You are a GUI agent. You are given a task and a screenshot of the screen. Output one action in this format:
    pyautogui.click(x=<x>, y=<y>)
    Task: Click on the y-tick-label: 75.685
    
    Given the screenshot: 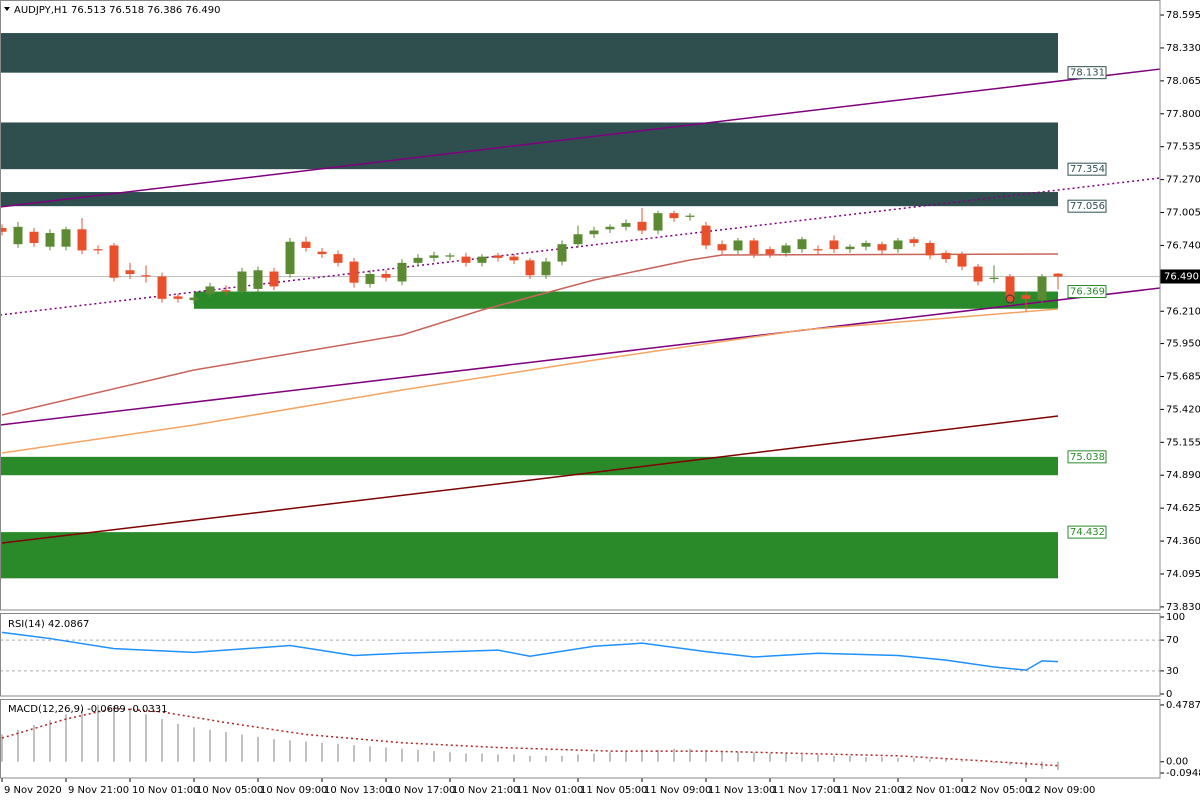 What is the action you would take?
    pyautogui.click(x=1183, y=376)
    